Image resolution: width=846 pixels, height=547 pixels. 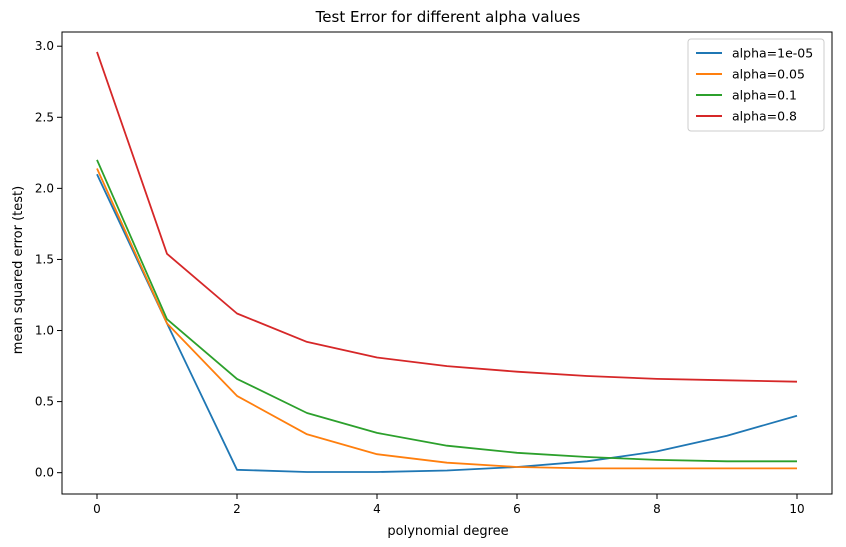 I want to click on x-tick-label: 0, so click(x=97, y=509).